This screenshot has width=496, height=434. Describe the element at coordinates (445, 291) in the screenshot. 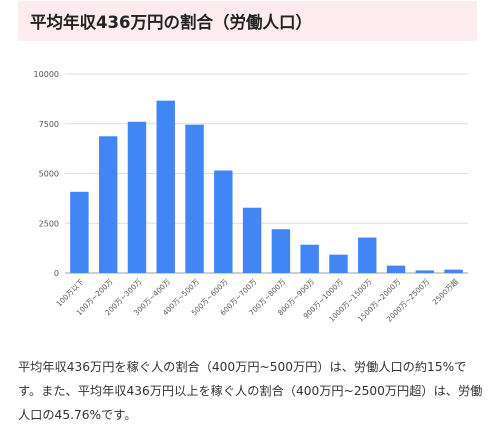

I see `x-category-label: 2500万超` at that location.